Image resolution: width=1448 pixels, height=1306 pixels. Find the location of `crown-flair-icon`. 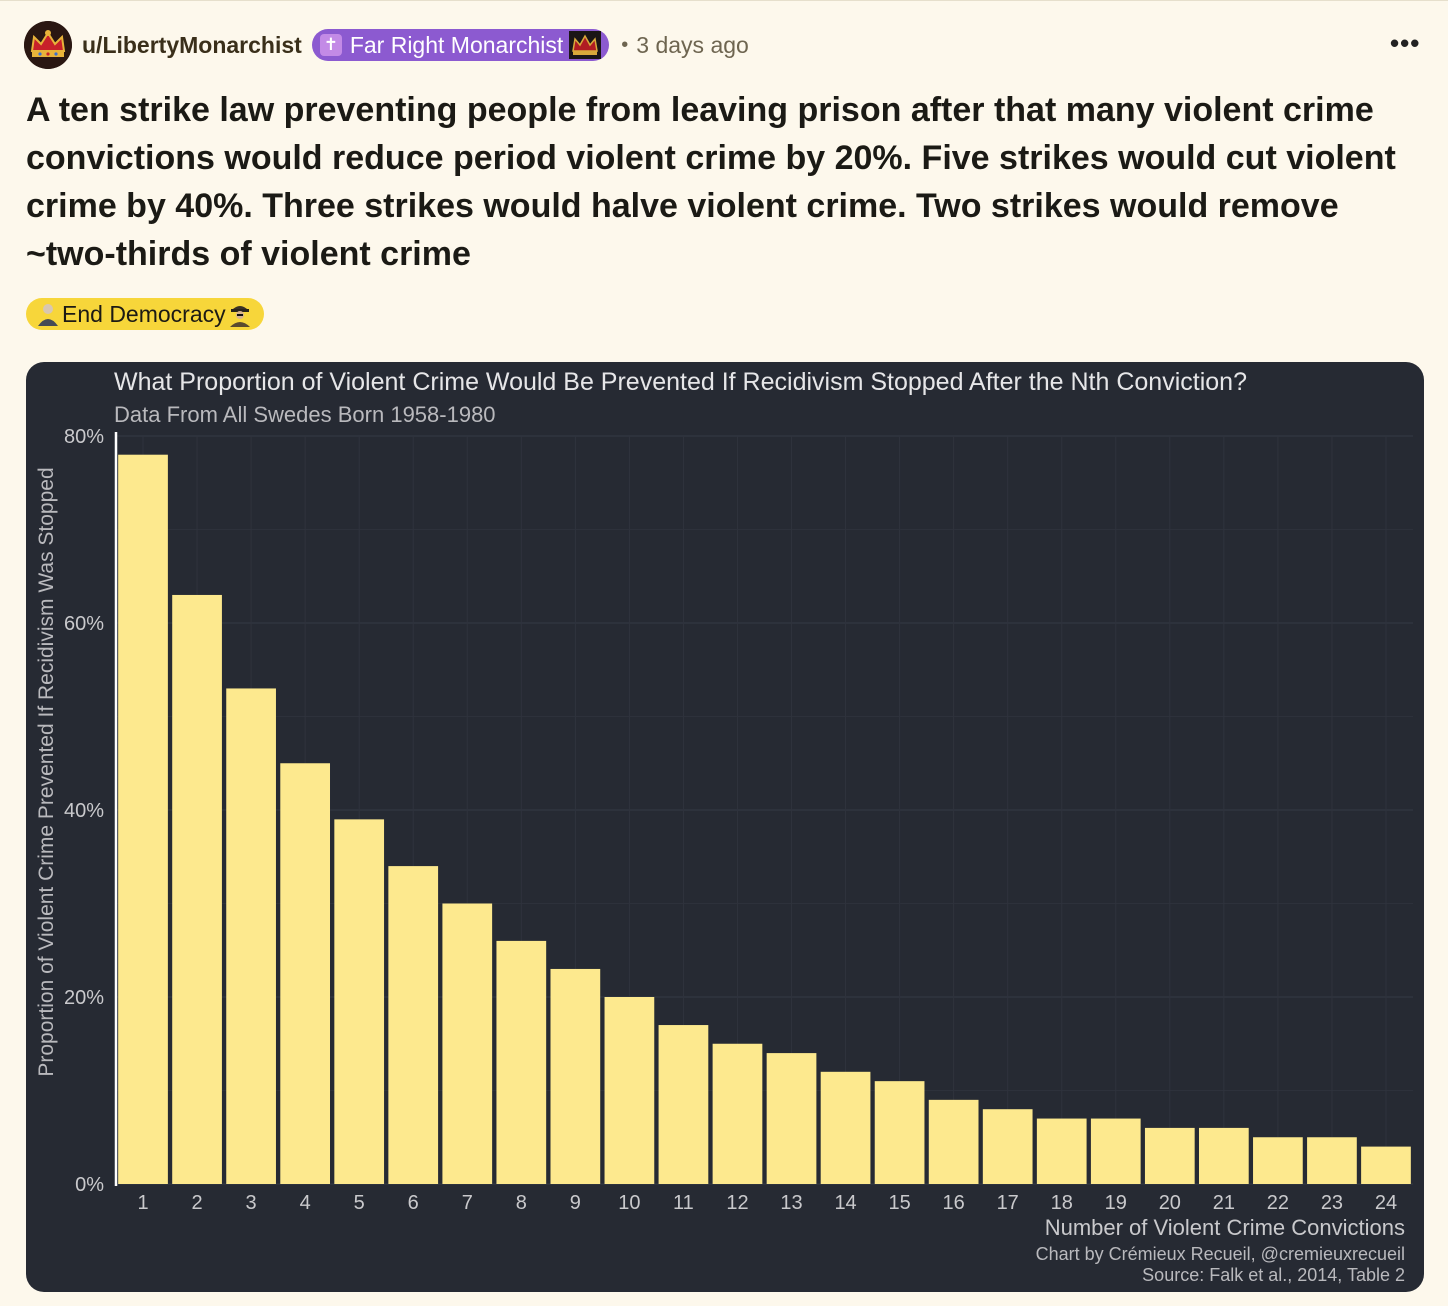

crown-flair-icon is located at coordinates (585, 45).